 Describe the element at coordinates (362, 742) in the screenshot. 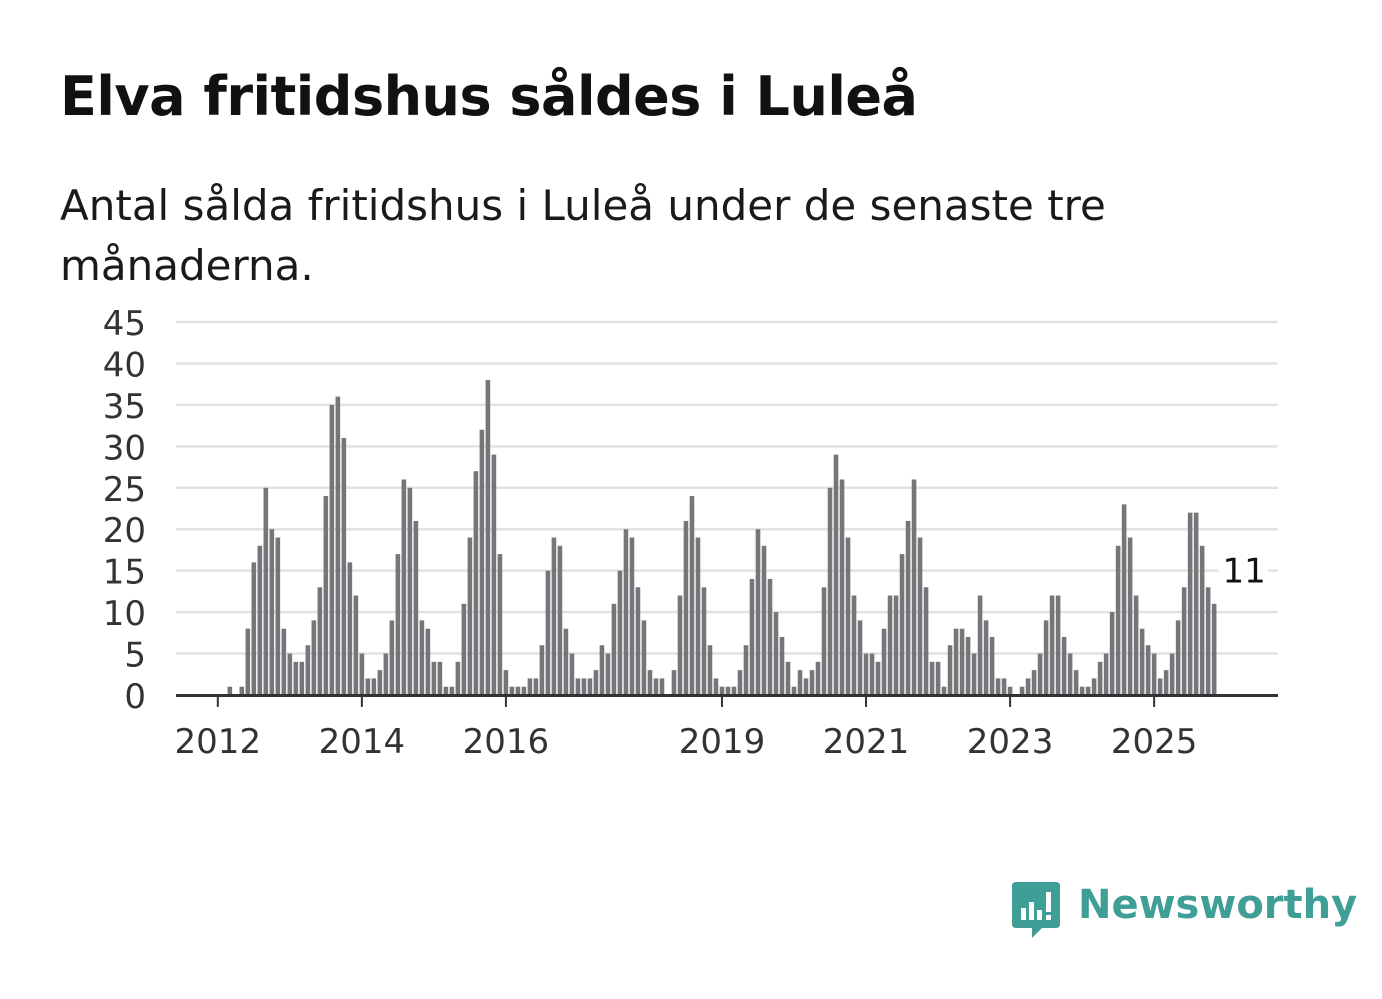

I see `x-tick-label: 2014` at that location.